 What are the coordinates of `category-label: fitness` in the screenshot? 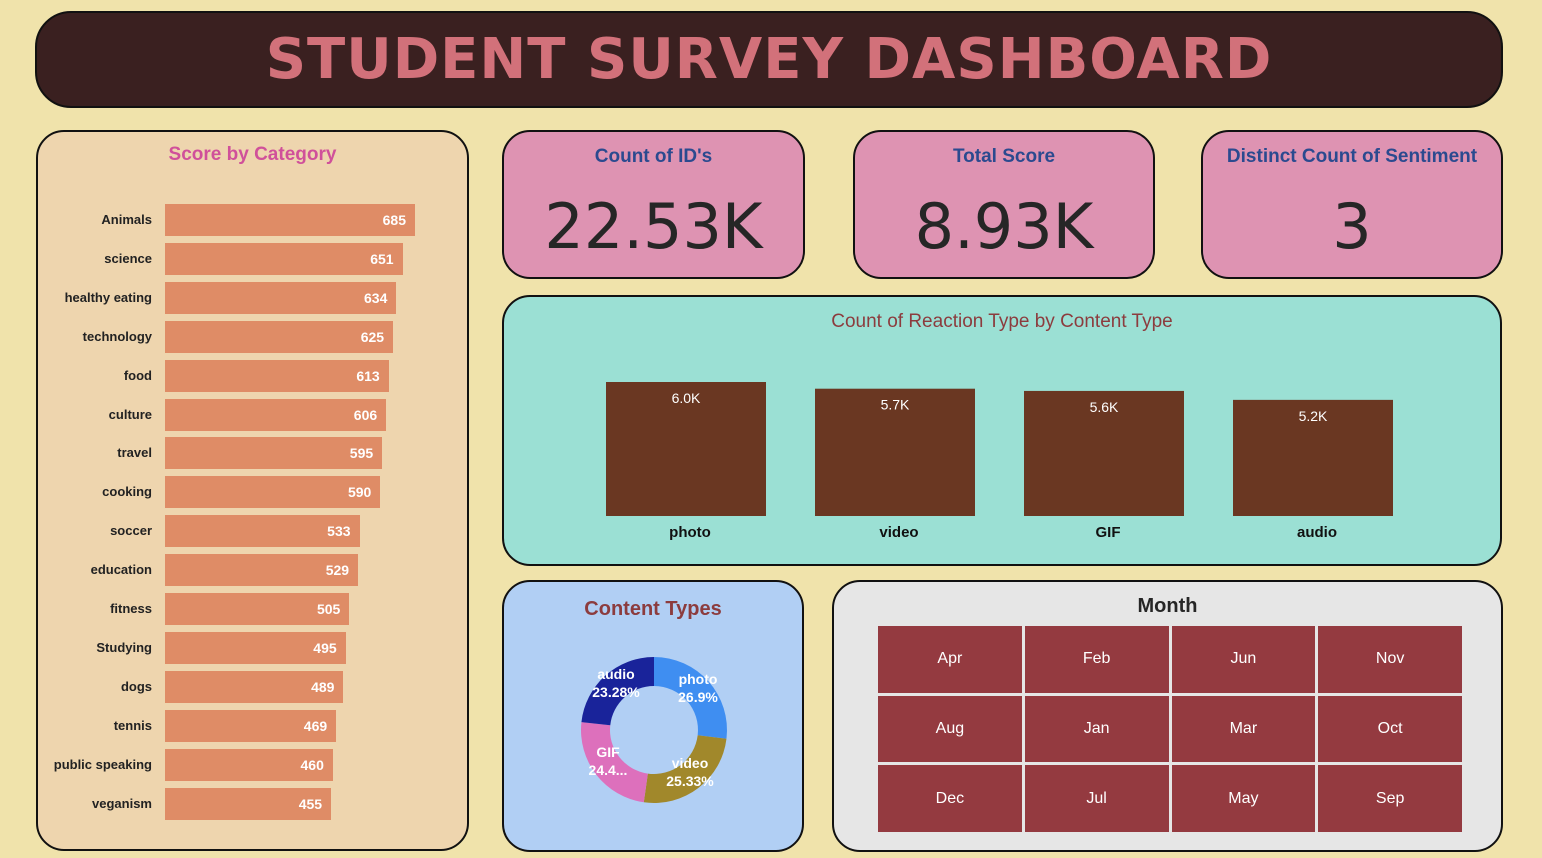 It's located at (131, 608).